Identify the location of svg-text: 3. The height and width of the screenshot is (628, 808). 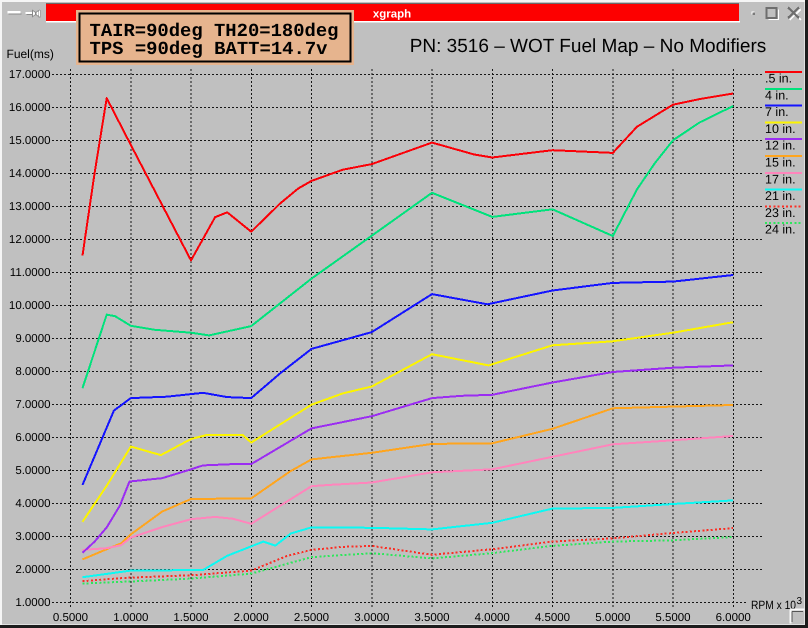
(800, 601).